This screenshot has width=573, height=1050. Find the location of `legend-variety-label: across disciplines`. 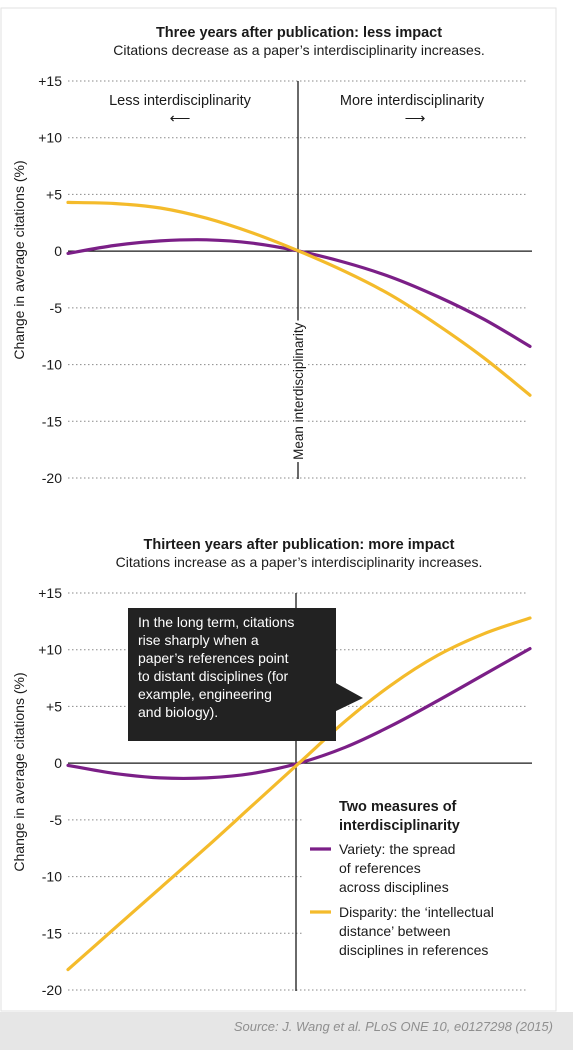

legend-variety-label: across disciplines is located at coordinates (394, 887).